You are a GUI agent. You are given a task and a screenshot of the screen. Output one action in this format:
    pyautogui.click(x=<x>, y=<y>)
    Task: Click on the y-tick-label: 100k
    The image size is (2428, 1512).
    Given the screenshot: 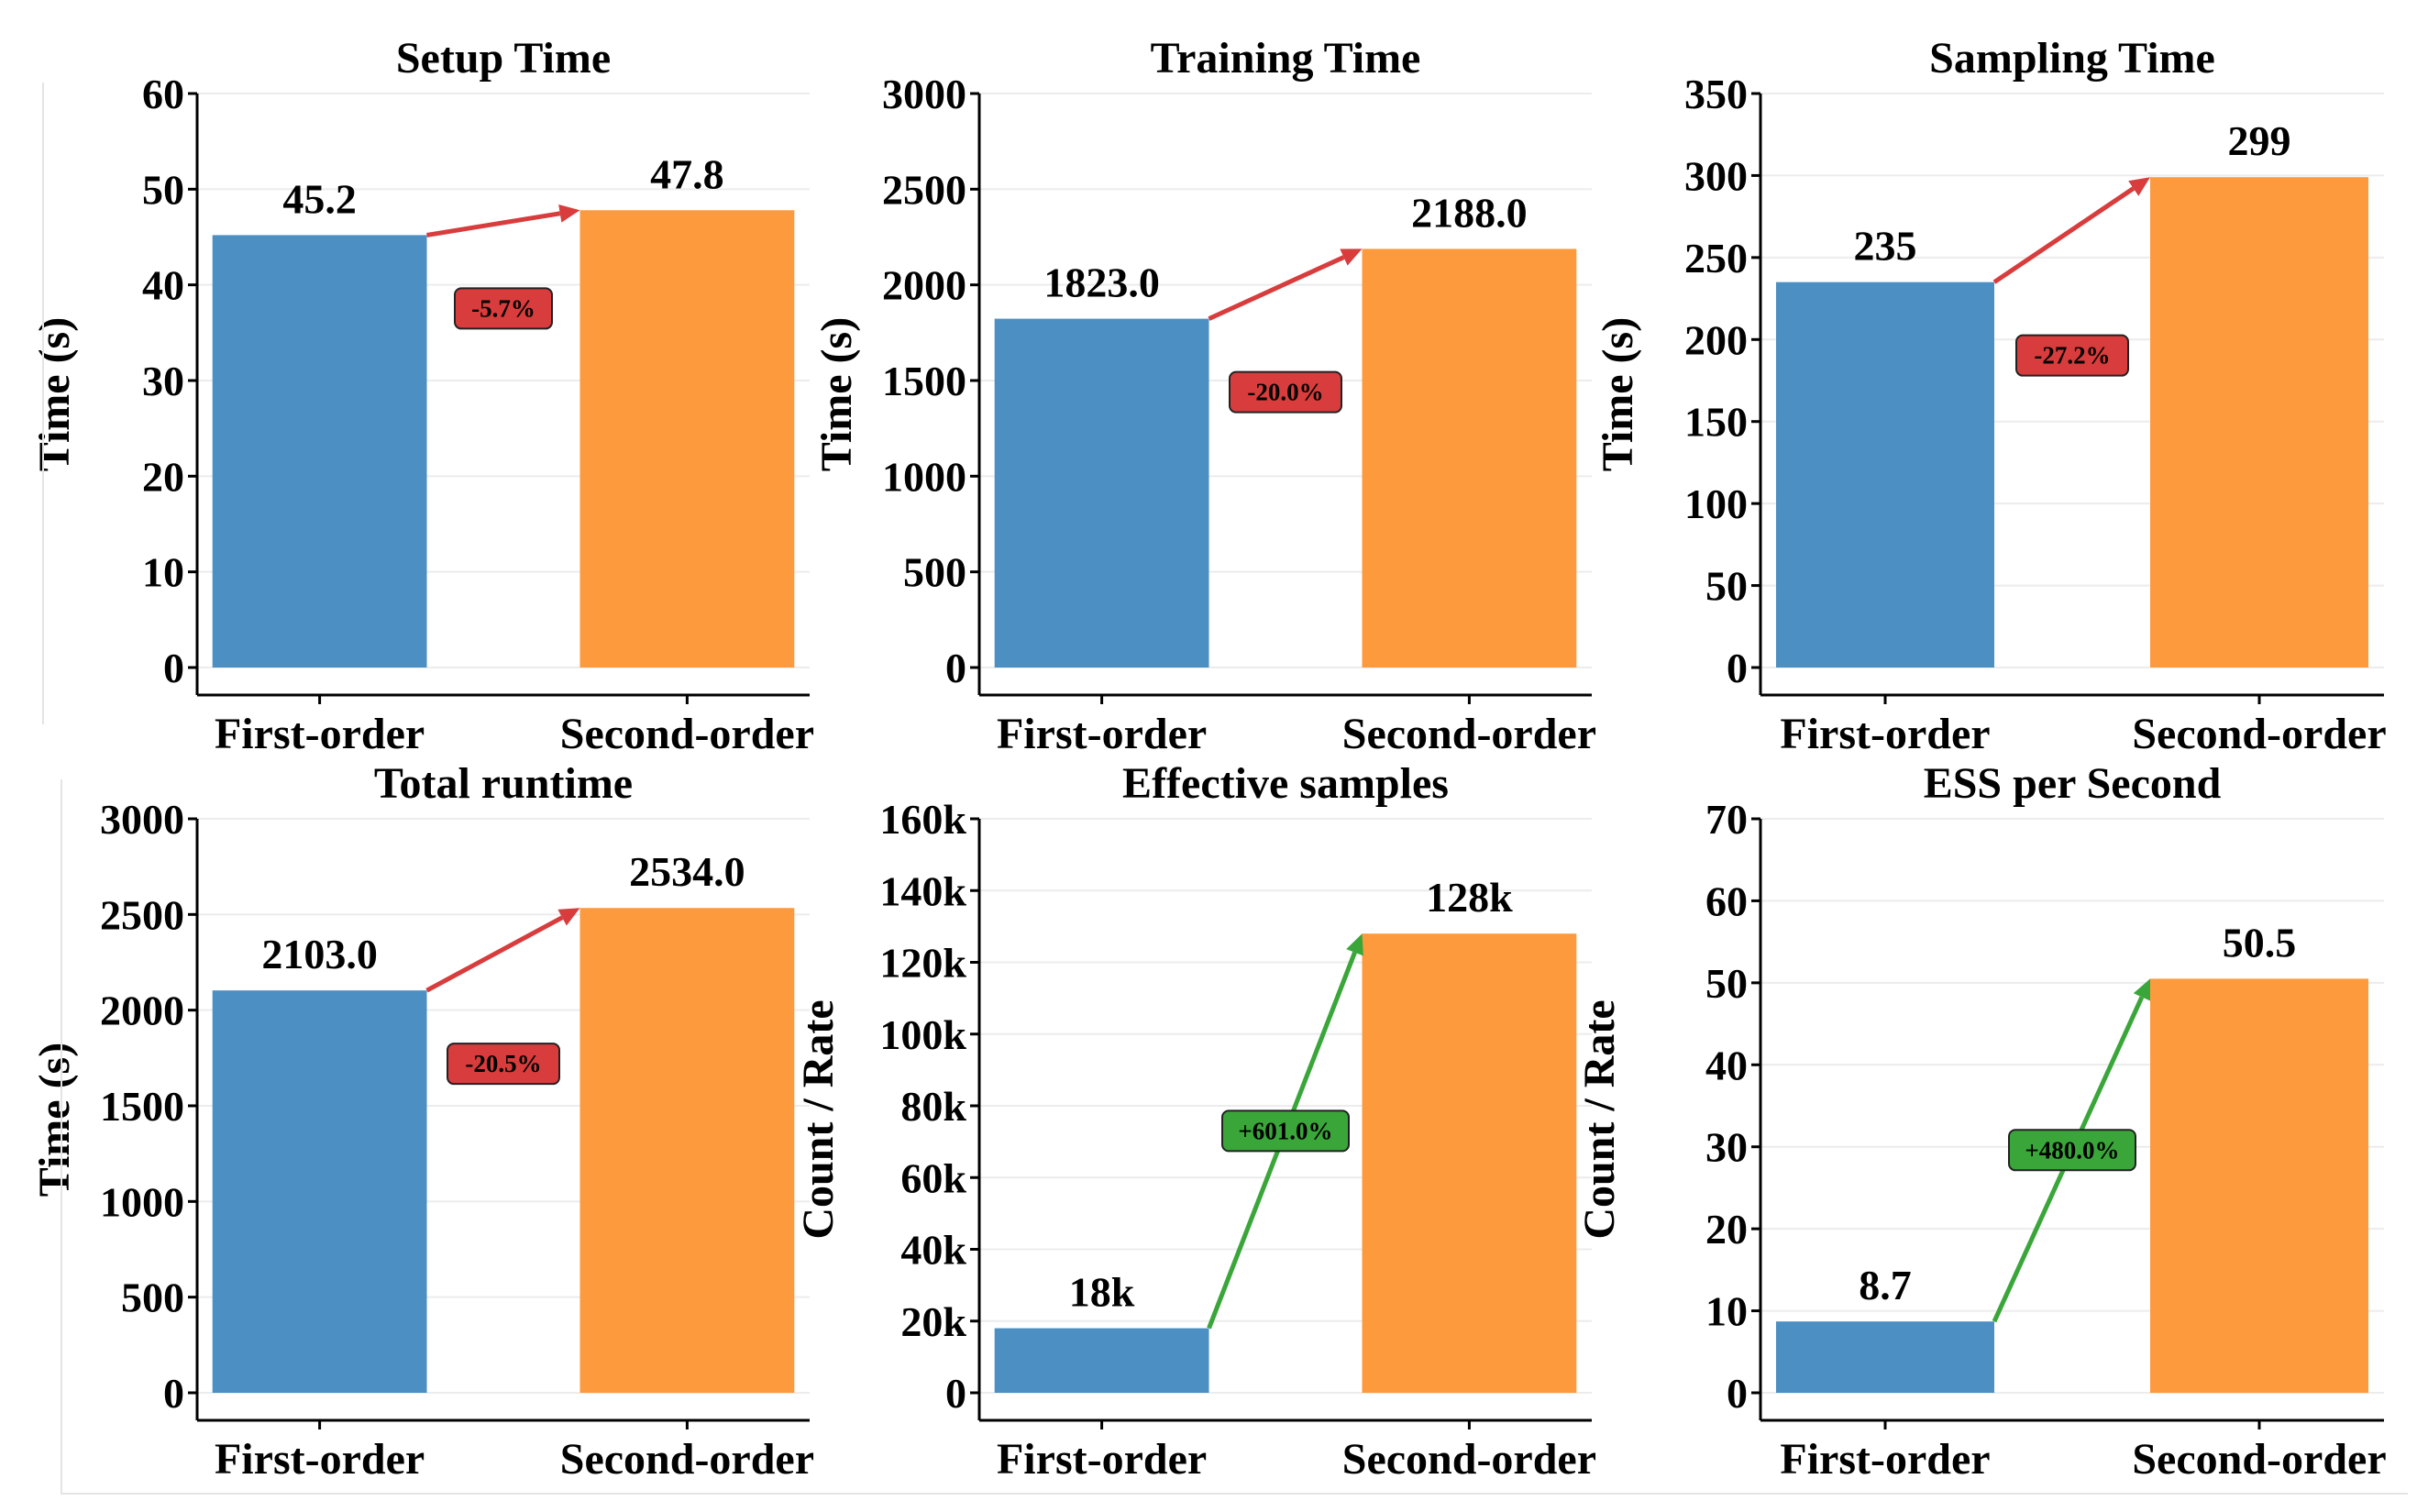 What is the action you would take?
    pyautogui.click(x=922, y=1034)
    